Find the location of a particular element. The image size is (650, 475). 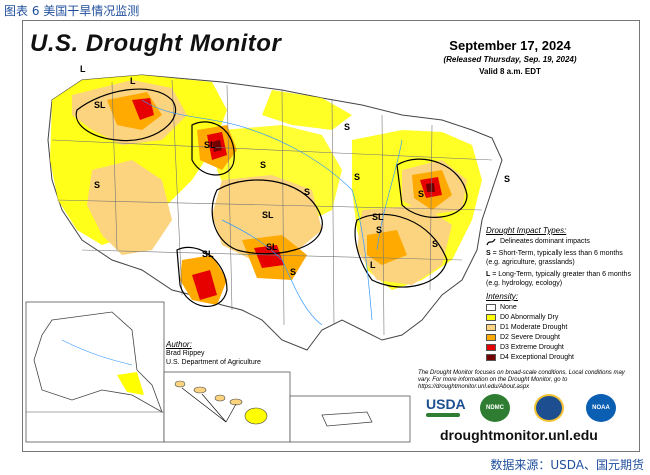

d1-southeast is located at coordinates (404, 245).